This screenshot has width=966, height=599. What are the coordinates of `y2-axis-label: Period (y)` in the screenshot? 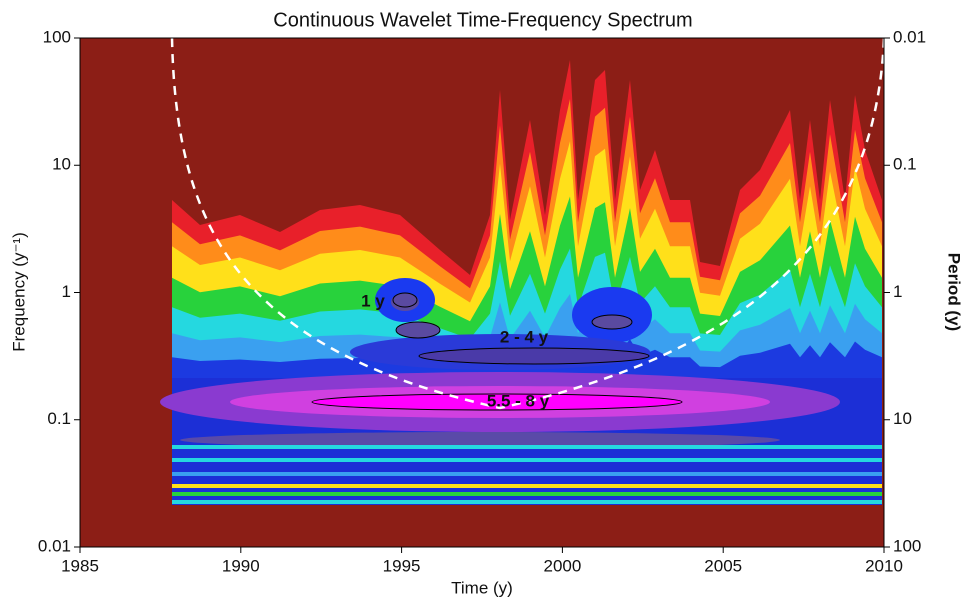 It's located at (954, 292).